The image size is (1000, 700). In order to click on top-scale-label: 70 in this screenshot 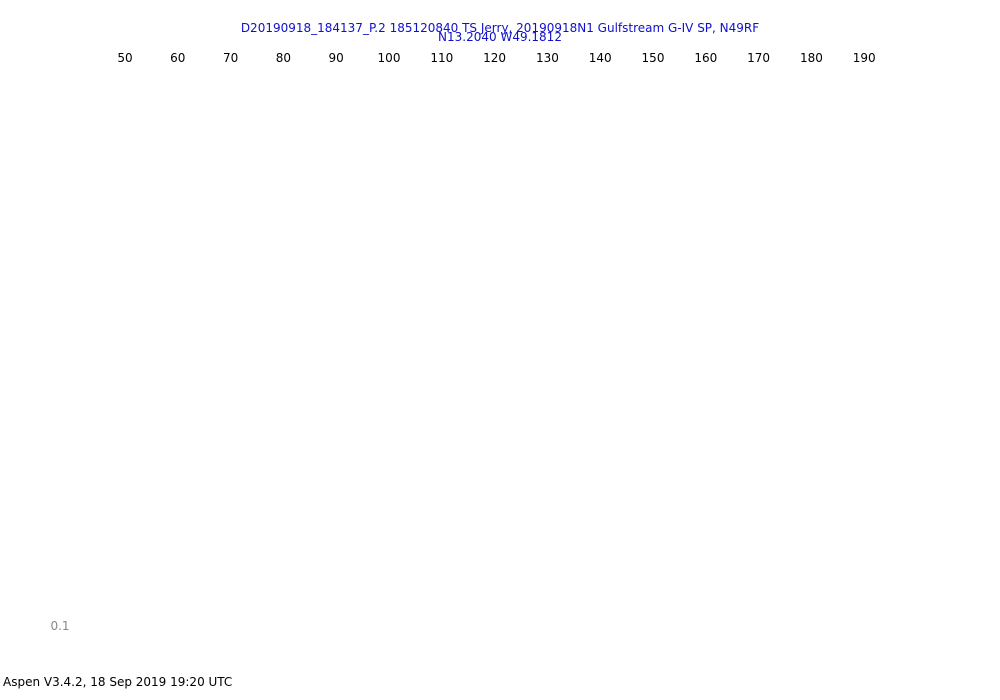, I will do `click(230, 58)`.